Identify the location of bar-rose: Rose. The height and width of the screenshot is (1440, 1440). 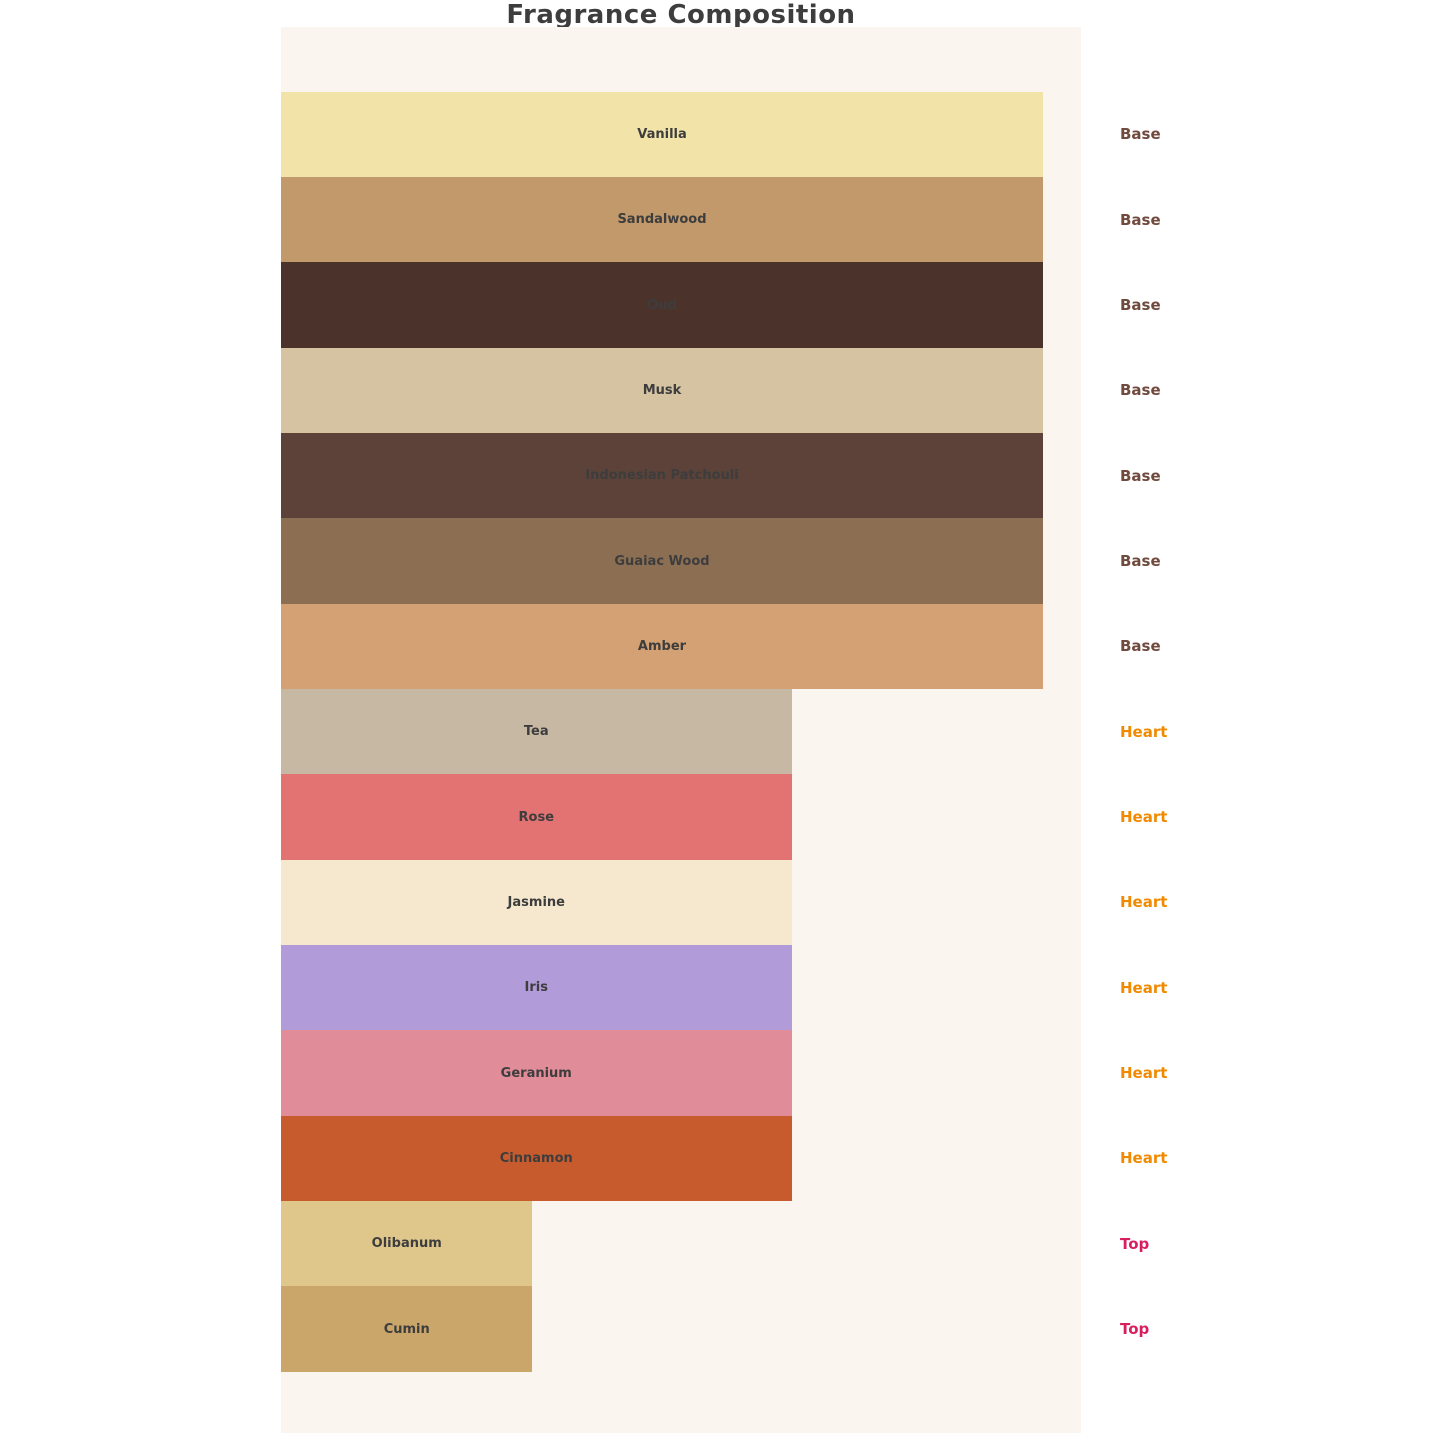
(536, 817).